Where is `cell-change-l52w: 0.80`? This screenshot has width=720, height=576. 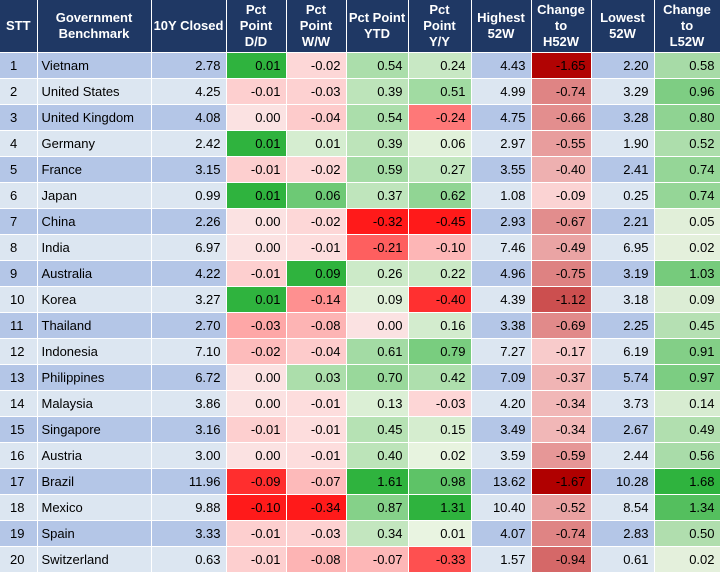 cell-change-l52w: 0.80 is located at coordinates (687, 117).